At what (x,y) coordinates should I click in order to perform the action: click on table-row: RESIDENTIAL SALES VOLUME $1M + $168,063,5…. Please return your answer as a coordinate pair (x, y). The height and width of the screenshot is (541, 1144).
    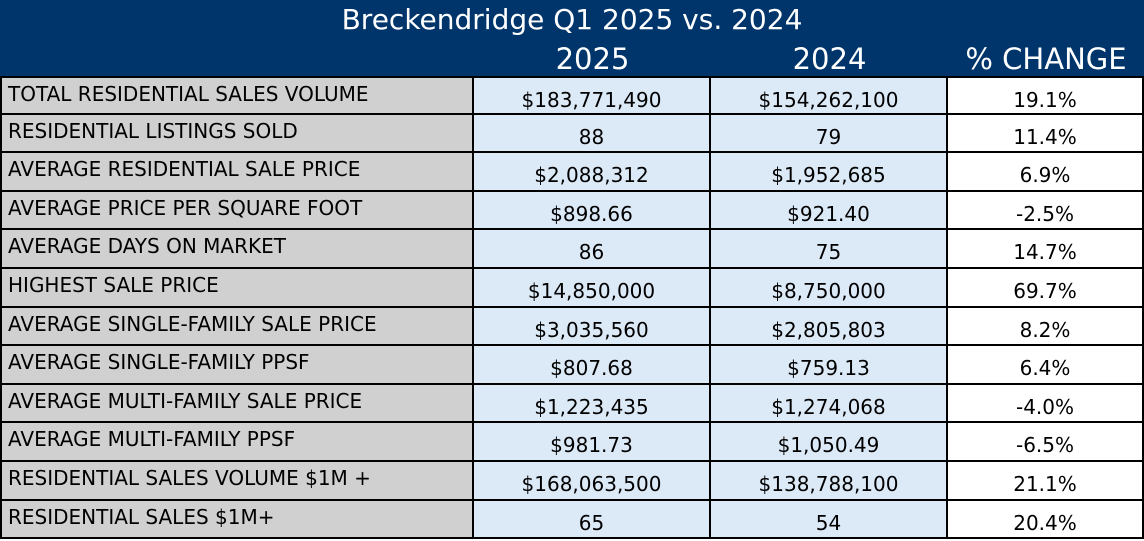
    Looking at the image, I should click on (572, 481).